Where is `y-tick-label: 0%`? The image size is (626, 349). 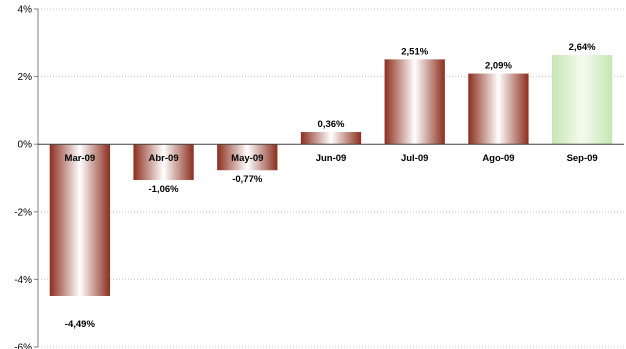
y-tick-label: 0% is located at coordinates (25, 145).